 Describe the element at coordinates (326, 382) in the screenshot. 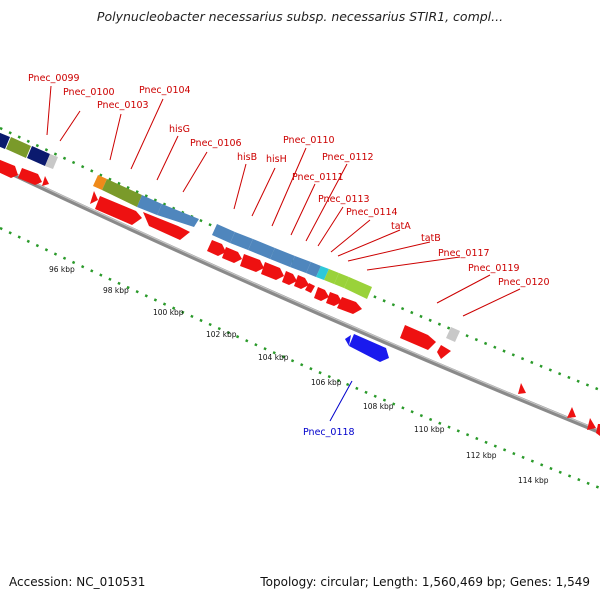

I see `kbp-label: 106 kbp` at that location.